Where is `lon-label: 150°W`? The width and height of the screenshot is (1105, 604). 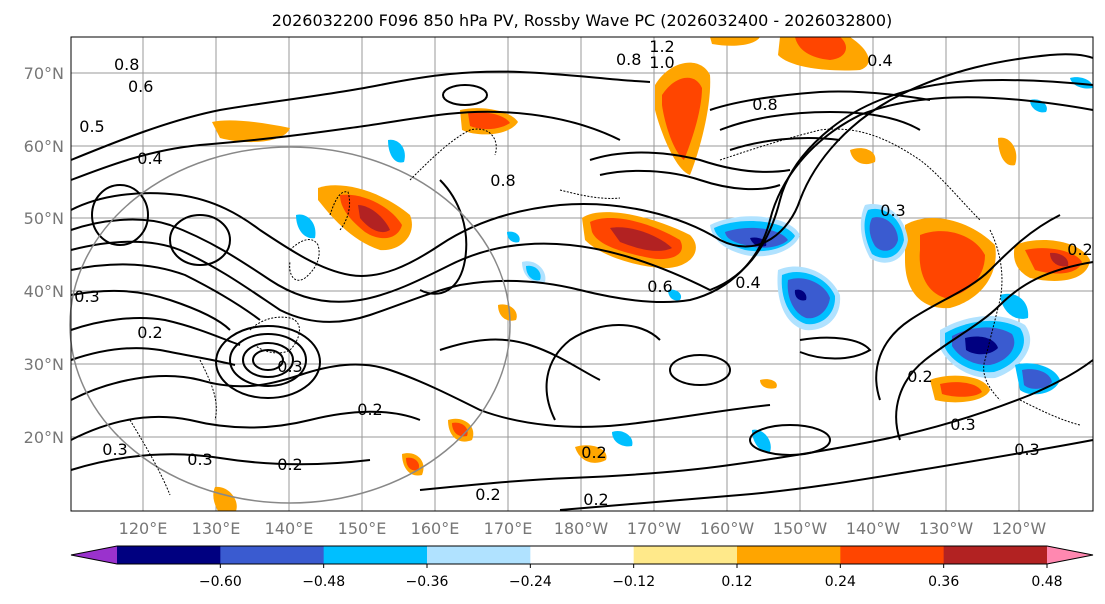
lon-label: 150°W is located at coordinates (800, 528).